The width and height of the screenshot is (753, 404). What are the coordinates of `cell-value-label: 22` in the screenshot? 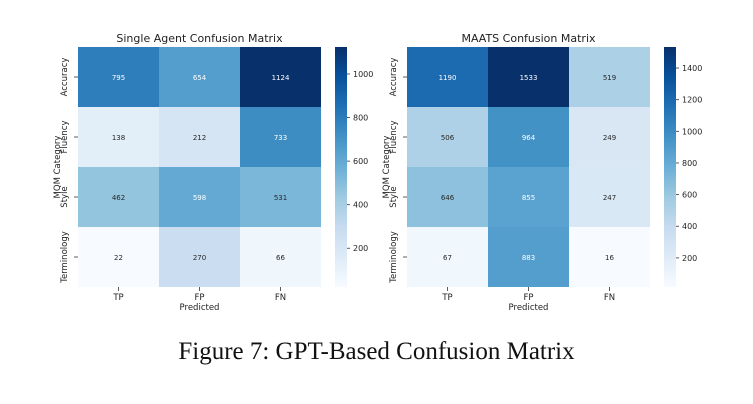 It's located at (118, 258).